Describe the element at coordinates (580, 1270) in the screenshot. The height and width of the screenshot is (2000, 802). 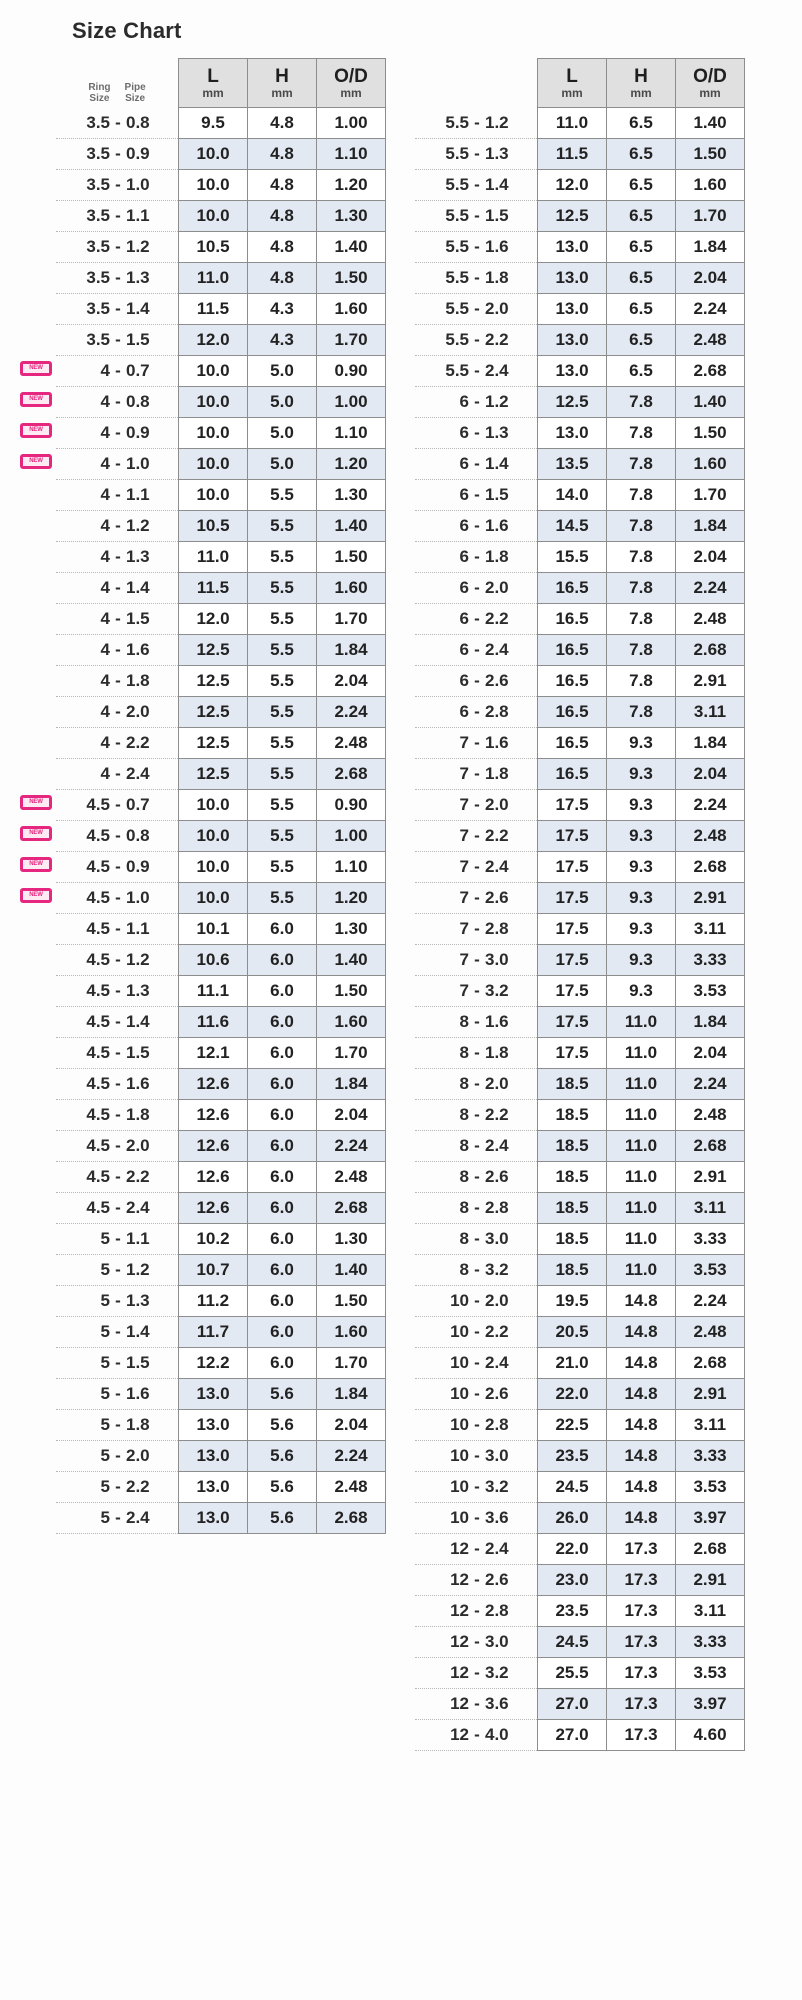
I see `table-row: 8-3.2 18.5 11.0 3.53` at that location.